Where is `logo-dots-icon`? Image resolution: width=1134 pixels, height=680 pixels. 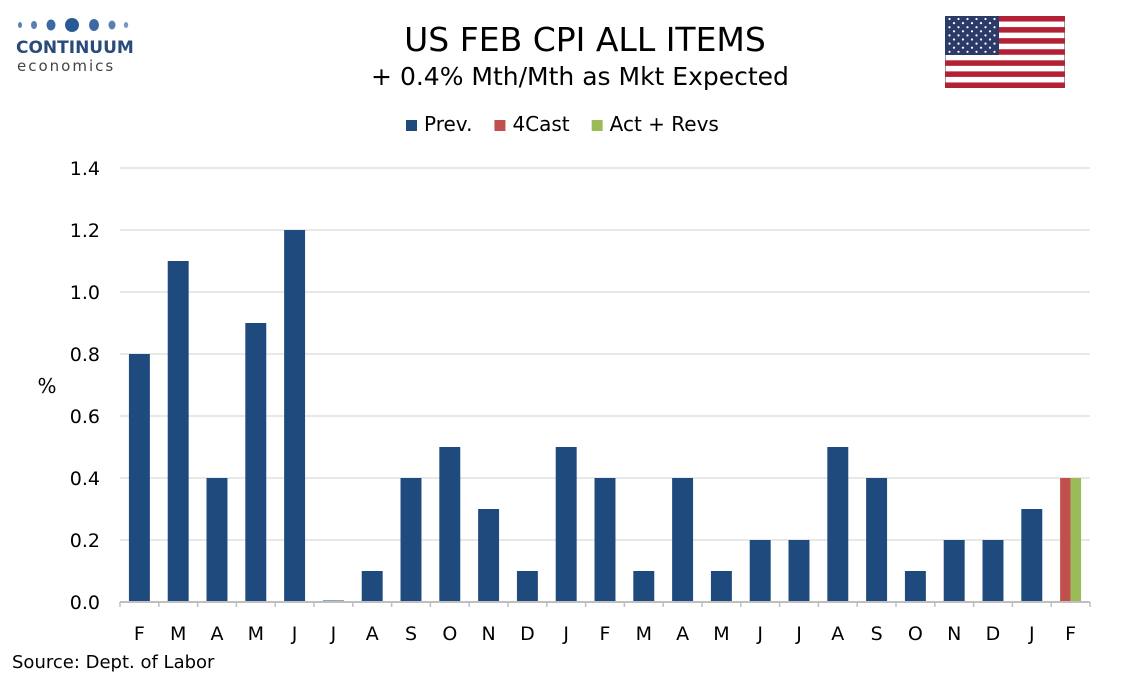
logo-dots-icon is located at coordinates (73, 25).